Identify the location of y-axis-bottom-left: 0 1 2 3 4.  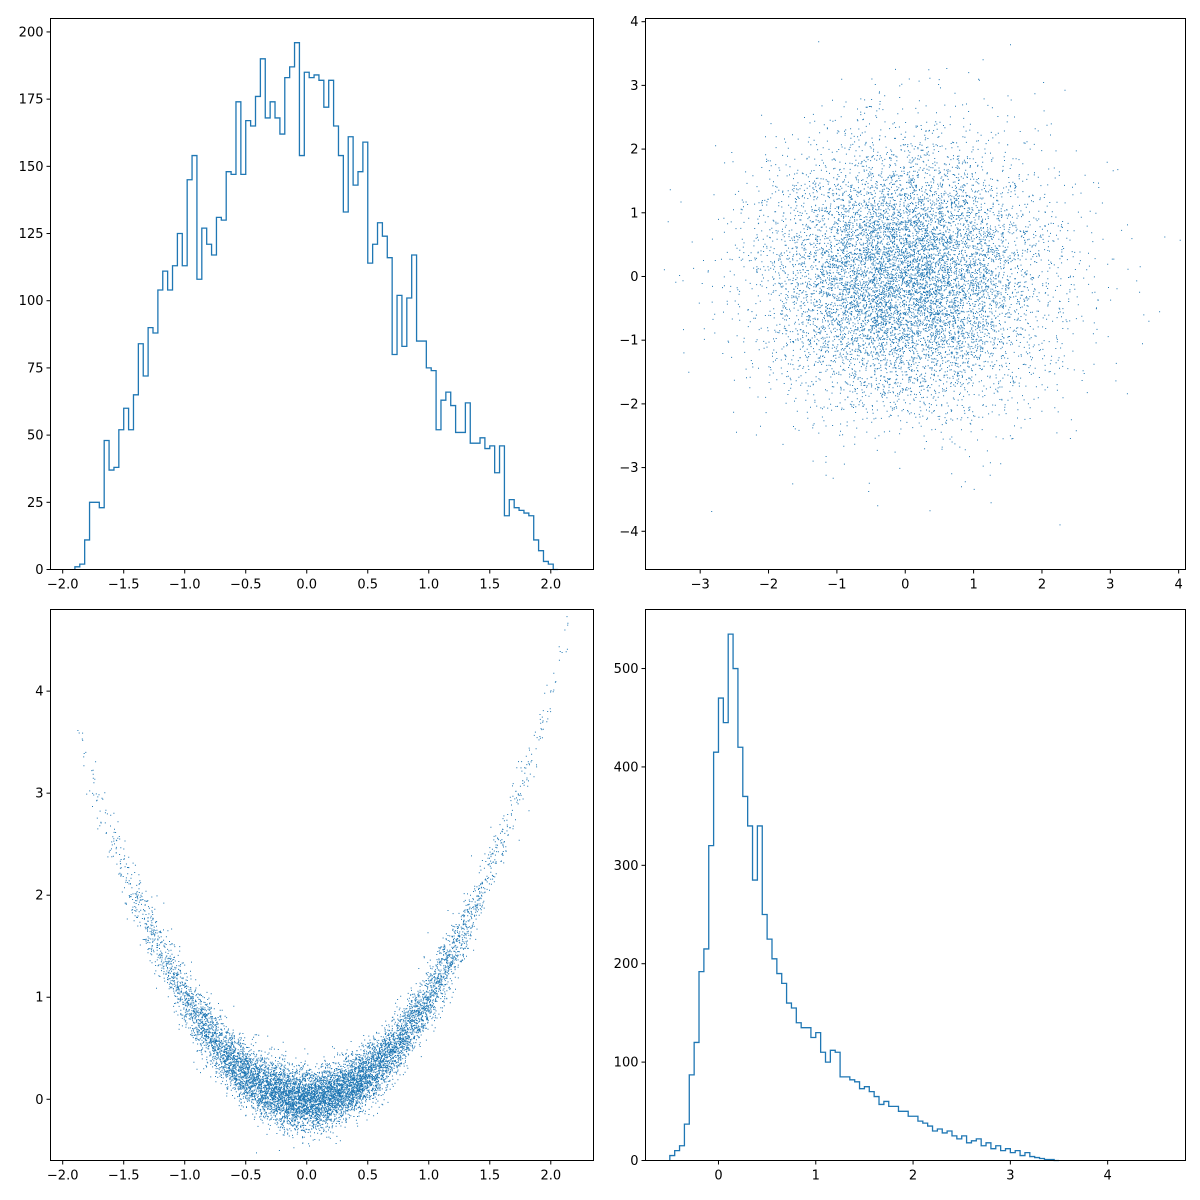
(43, 896).